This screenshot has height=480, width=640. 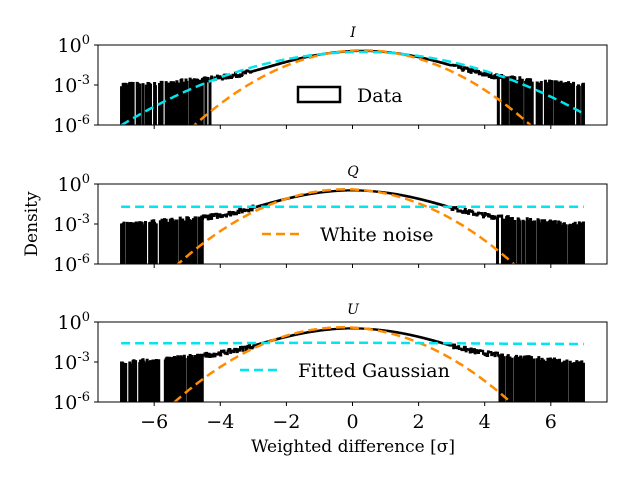 What do you see at coordinates (419, 422) in the screenshot?
I see `x-tick-label: 2` at bounding box center [419, 422].